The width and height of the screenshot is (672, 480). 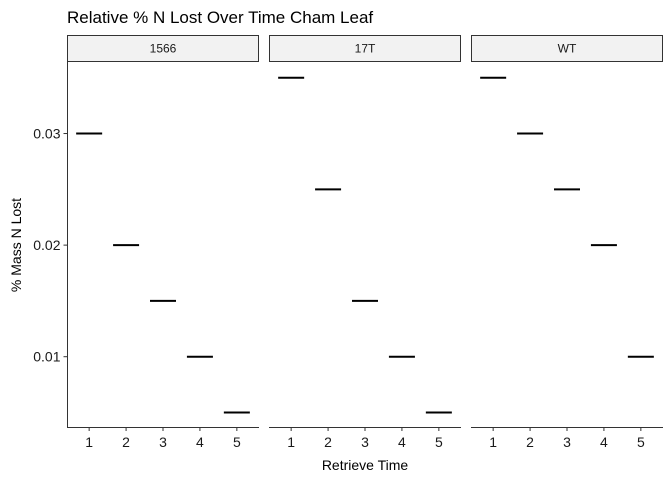 What do you see at coordinates (220, 17) in the screenshot?
I see `chart-title: Relative % N Lost Over Time Cham Leaf` at bounding box center [220, 17].